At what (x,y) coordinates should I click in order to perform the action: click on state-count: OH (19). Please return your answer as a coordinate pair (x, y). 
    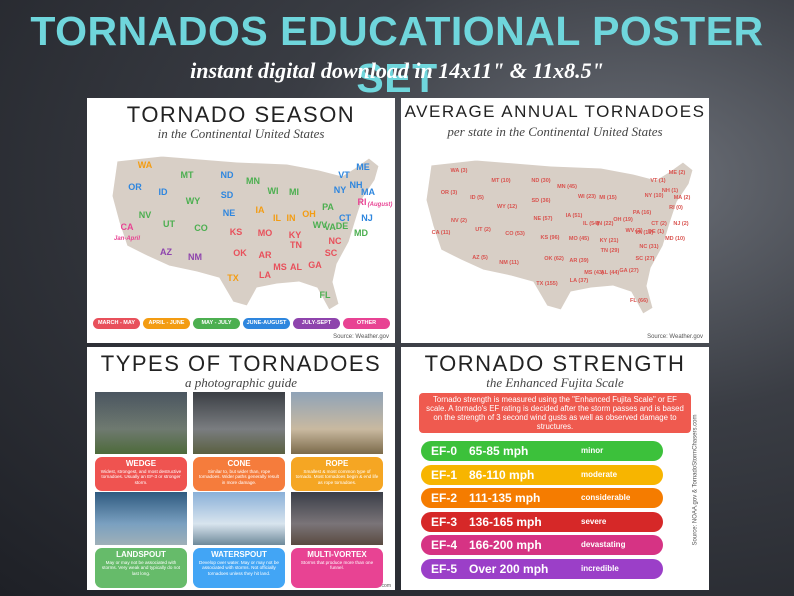
    Looking at the image, I should click on (623, 220).